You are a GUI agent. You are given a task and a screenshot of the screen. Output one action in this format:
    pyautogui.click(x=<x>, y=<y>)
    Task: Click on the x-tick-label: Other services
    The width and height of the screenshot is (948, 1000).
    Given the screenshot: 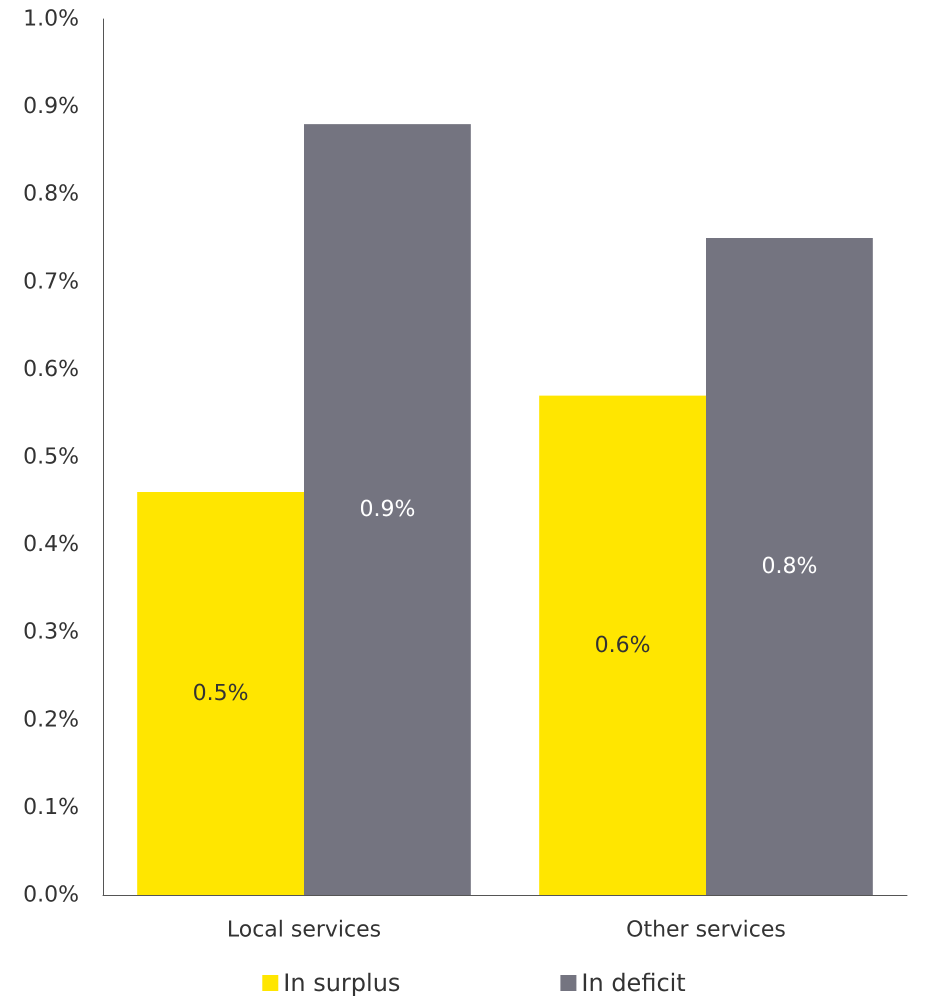 What is the action you would take?
    pyautogui.click(x=706, y=930)
    